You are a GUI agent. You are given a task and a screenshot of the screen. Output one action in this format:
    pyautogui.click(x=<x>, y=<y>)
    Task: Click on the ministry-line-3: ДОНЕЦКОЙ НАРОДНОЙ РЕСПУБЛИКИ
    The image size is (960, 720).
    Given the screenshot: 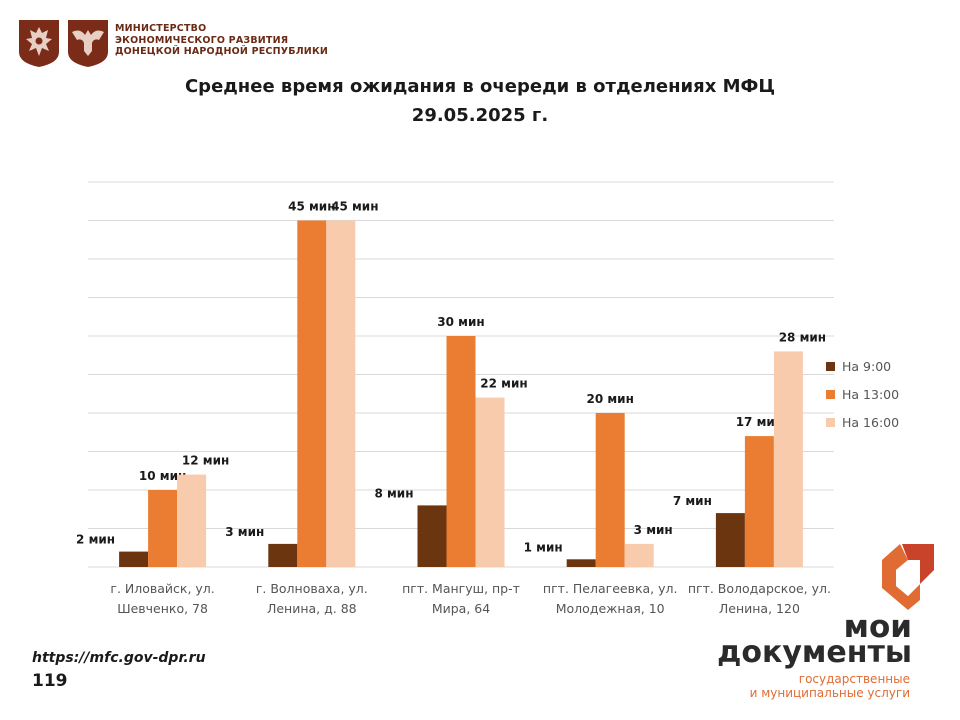 What is the action you would take?
    pyautogui.click(x=222, y=51)
    